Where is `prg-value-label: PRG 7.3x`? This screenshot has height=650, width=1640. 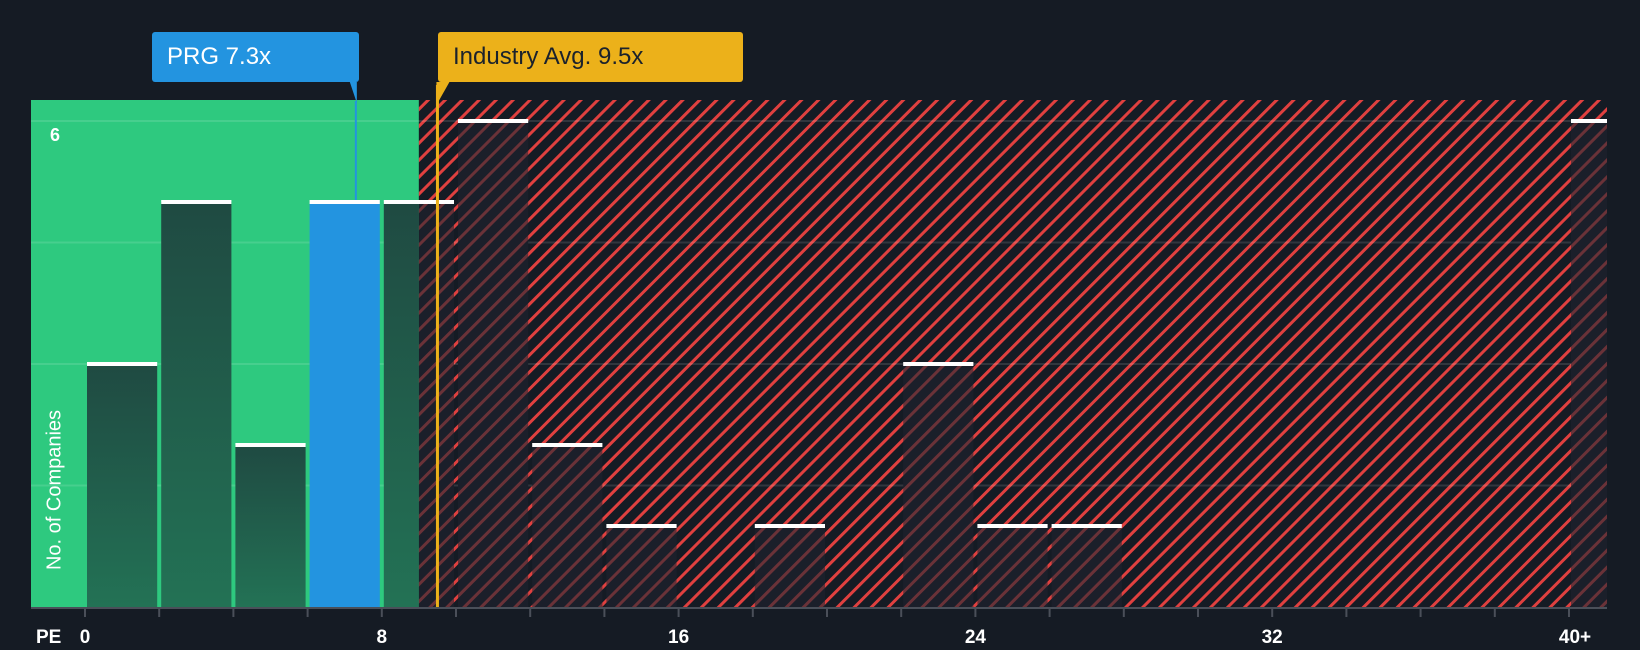
prg-value-label: PRG 7.3x is located at coordinates (255, 57).